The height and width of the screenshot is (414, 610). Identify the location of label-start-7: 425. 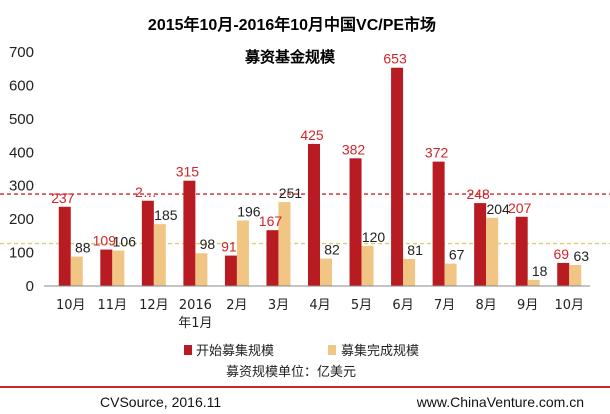
(312, 135).